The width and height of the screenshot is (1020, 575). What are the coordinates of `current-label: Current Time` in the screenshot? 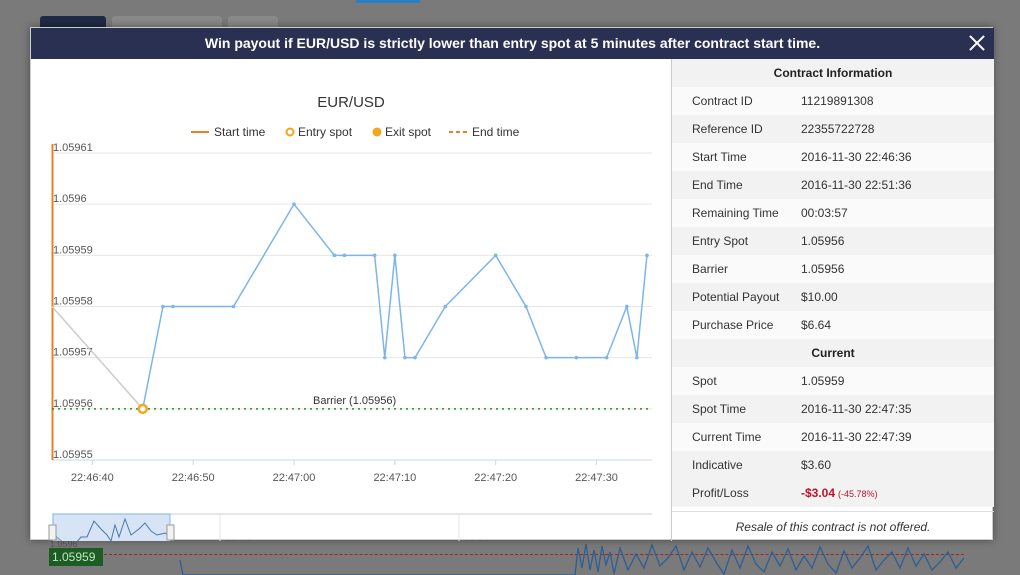 It's located at (727, 437).